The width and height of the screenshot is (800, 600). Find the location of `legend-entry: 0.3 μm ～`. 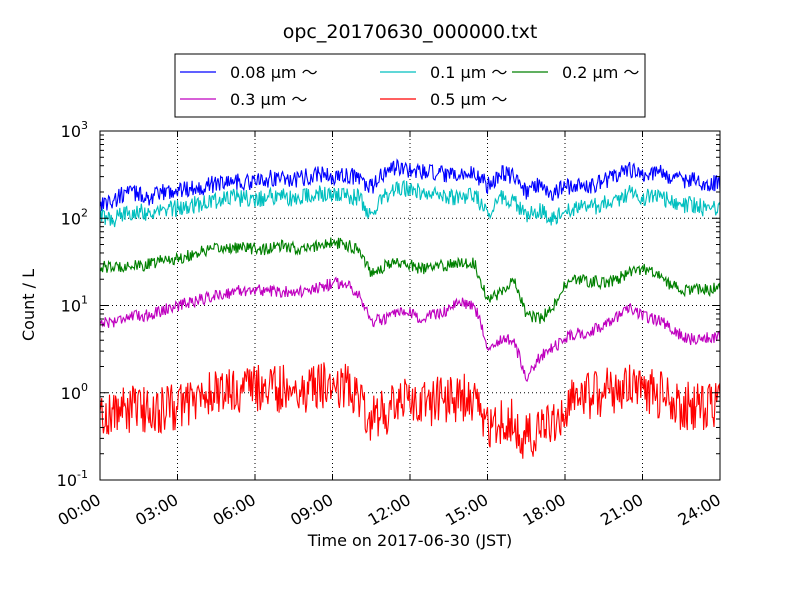

legend-entry: 0.3 μm ～ is located at coordinates (268, 99).